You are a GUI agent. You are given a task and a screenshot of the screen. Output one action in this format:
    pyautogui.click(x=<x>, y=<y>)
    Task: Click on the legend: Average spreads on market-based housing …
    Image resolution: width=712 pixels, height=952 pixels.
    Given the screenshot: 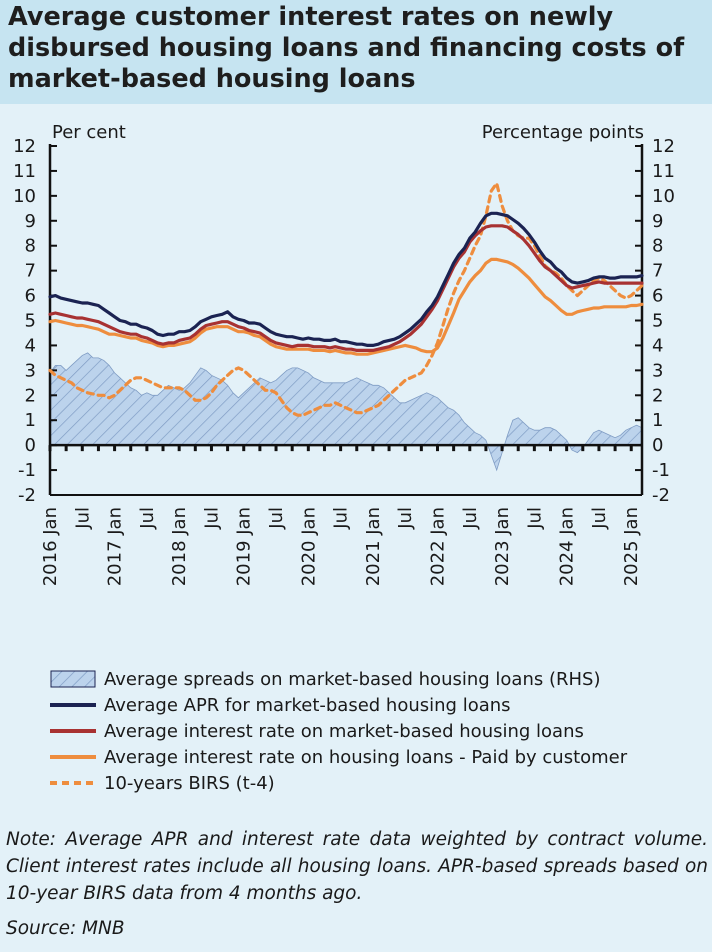 What is the action you would take?
    pyautogui.click(x=380, y=731)
    